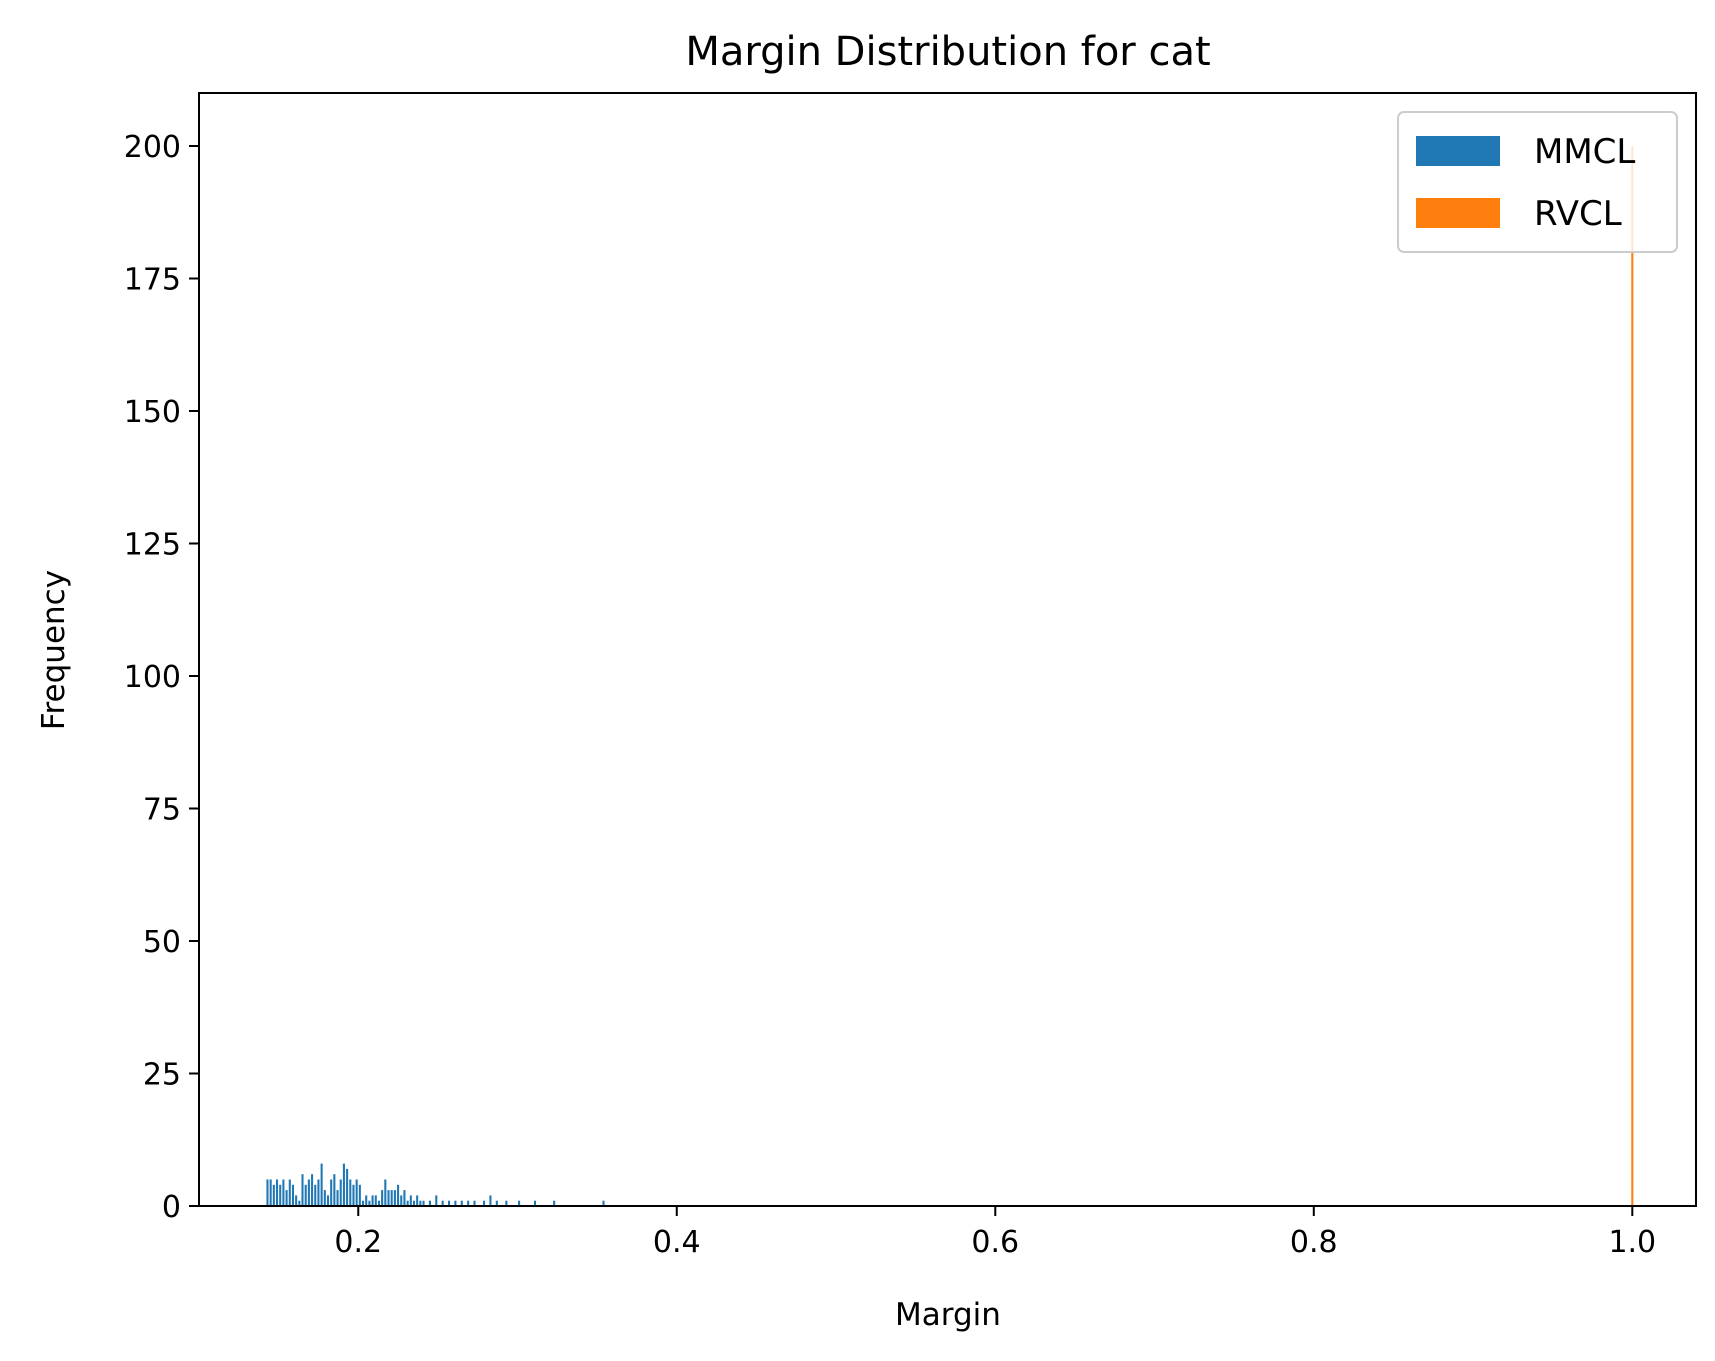 This screenshot has height=1361, width=1715. I want to click on y-axis-label: Frequency, so click(54, 650).